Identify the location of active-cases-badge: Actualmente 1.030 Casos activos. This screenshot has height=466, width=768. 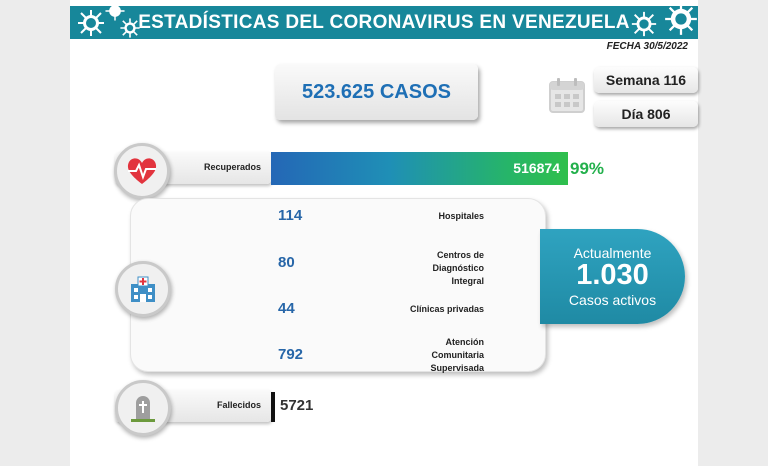
(612, 276).